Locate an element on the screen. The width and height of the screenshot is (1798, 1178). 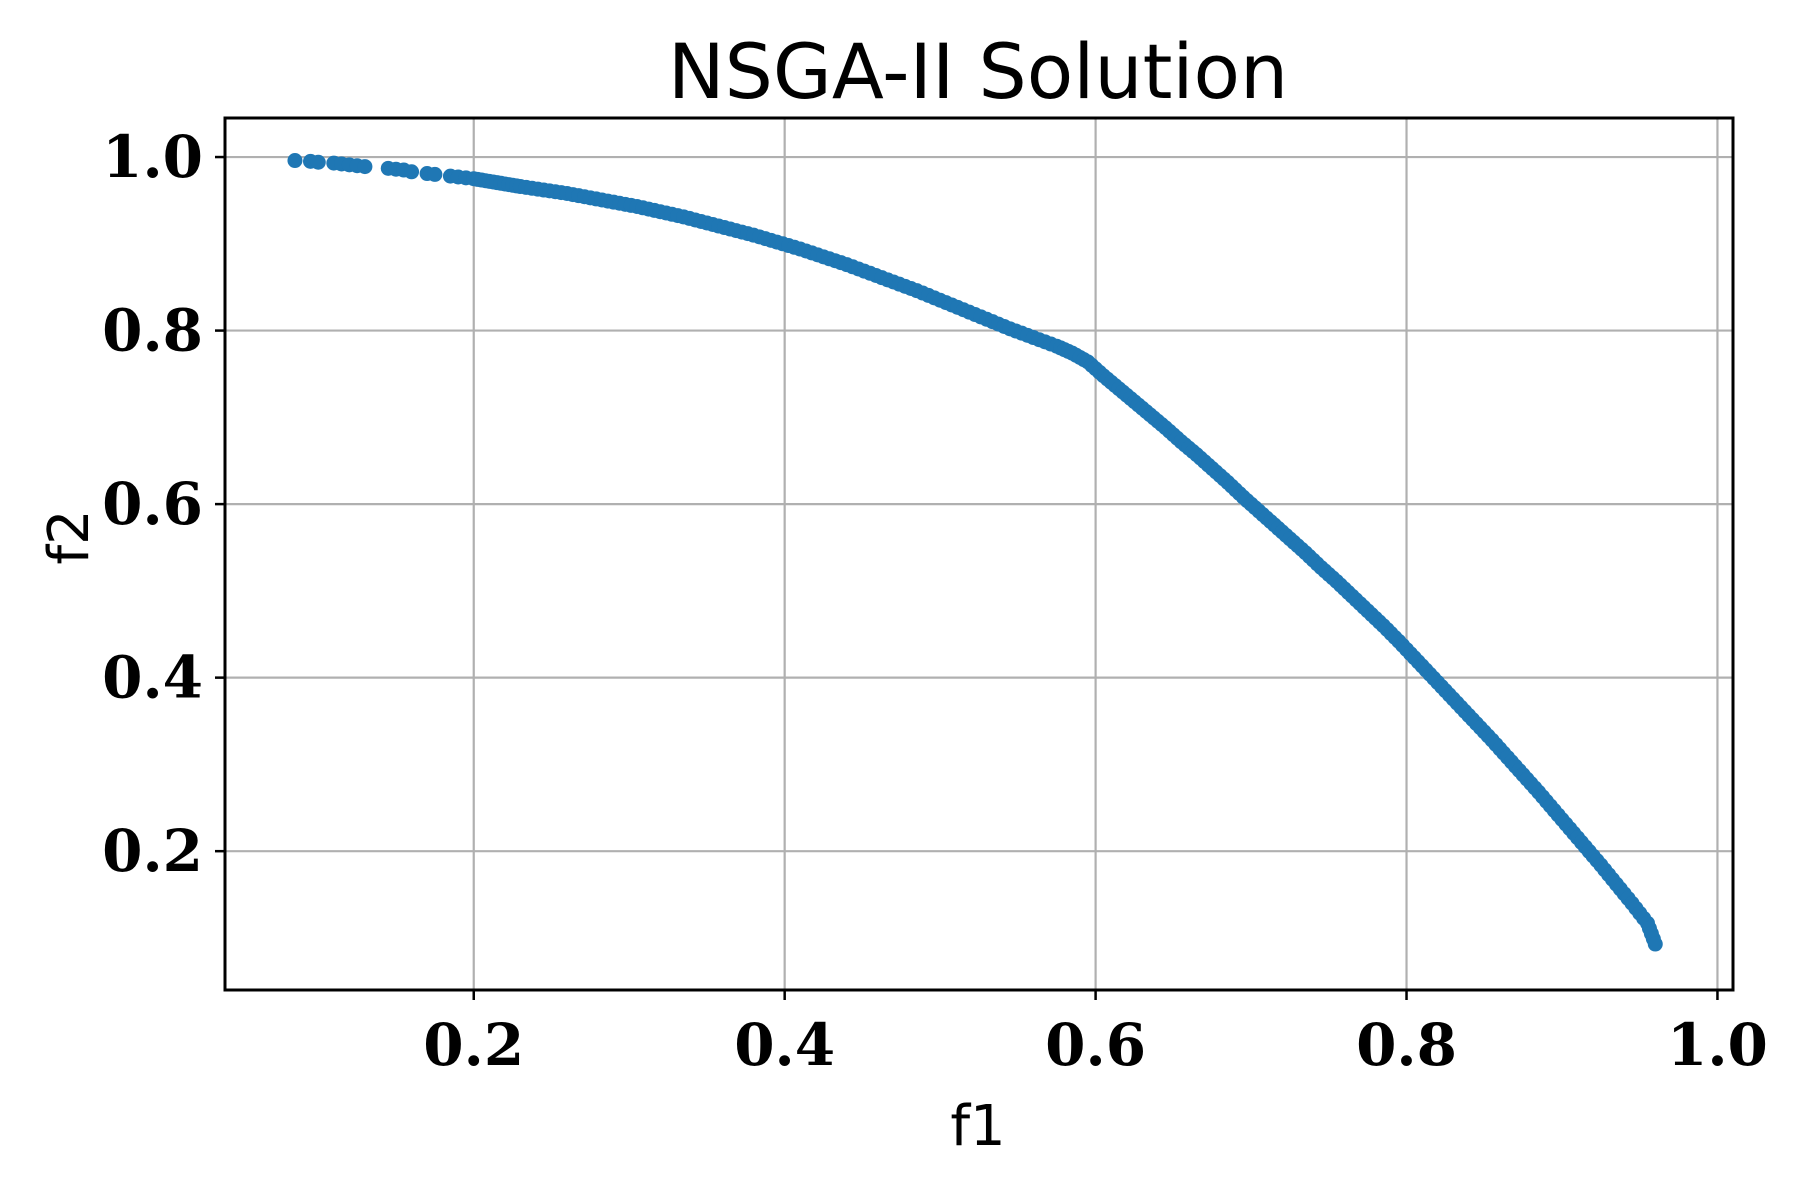
y-axis-label: f2 is located at coordinates (69, 536).